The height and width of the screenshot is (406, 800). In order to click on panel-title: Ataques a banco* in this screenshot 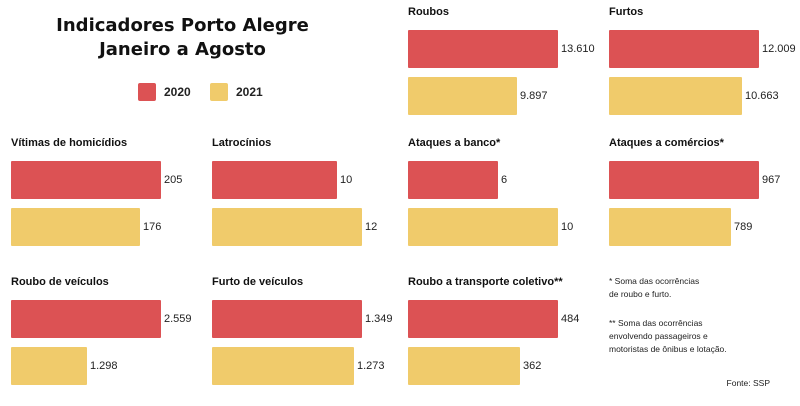, I will do `click(454, 143)`.